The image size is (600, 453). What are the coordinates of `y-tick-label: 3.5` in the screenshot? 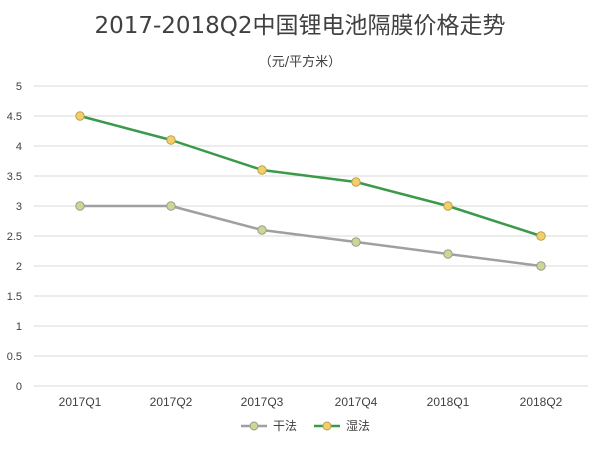 It's located at (14, 177).